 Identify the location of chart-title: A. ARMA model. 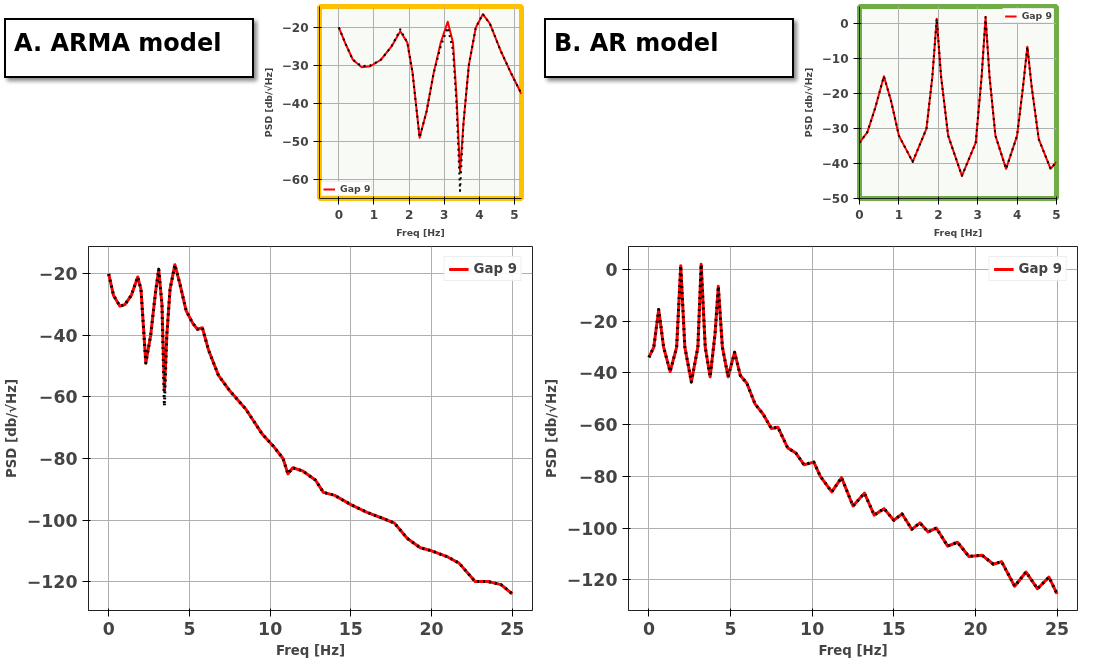
(118, 43).